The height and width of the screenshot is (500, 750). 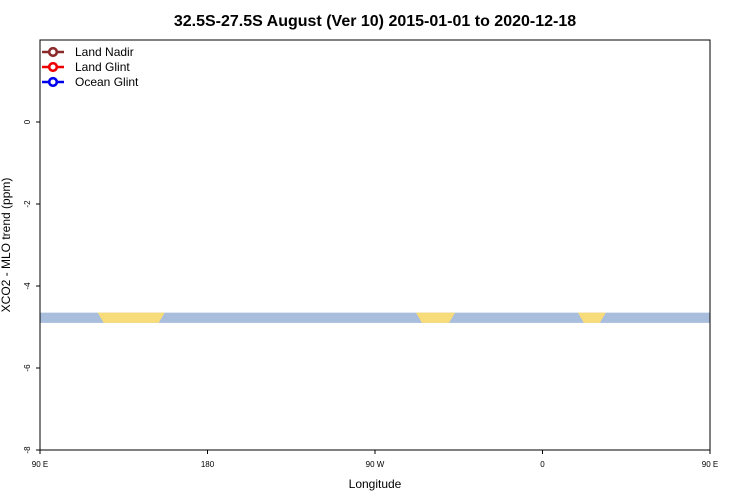 I want to click on y-axis-label: XCO2 - MLO trend (ppm), so click(x=6, y=245).